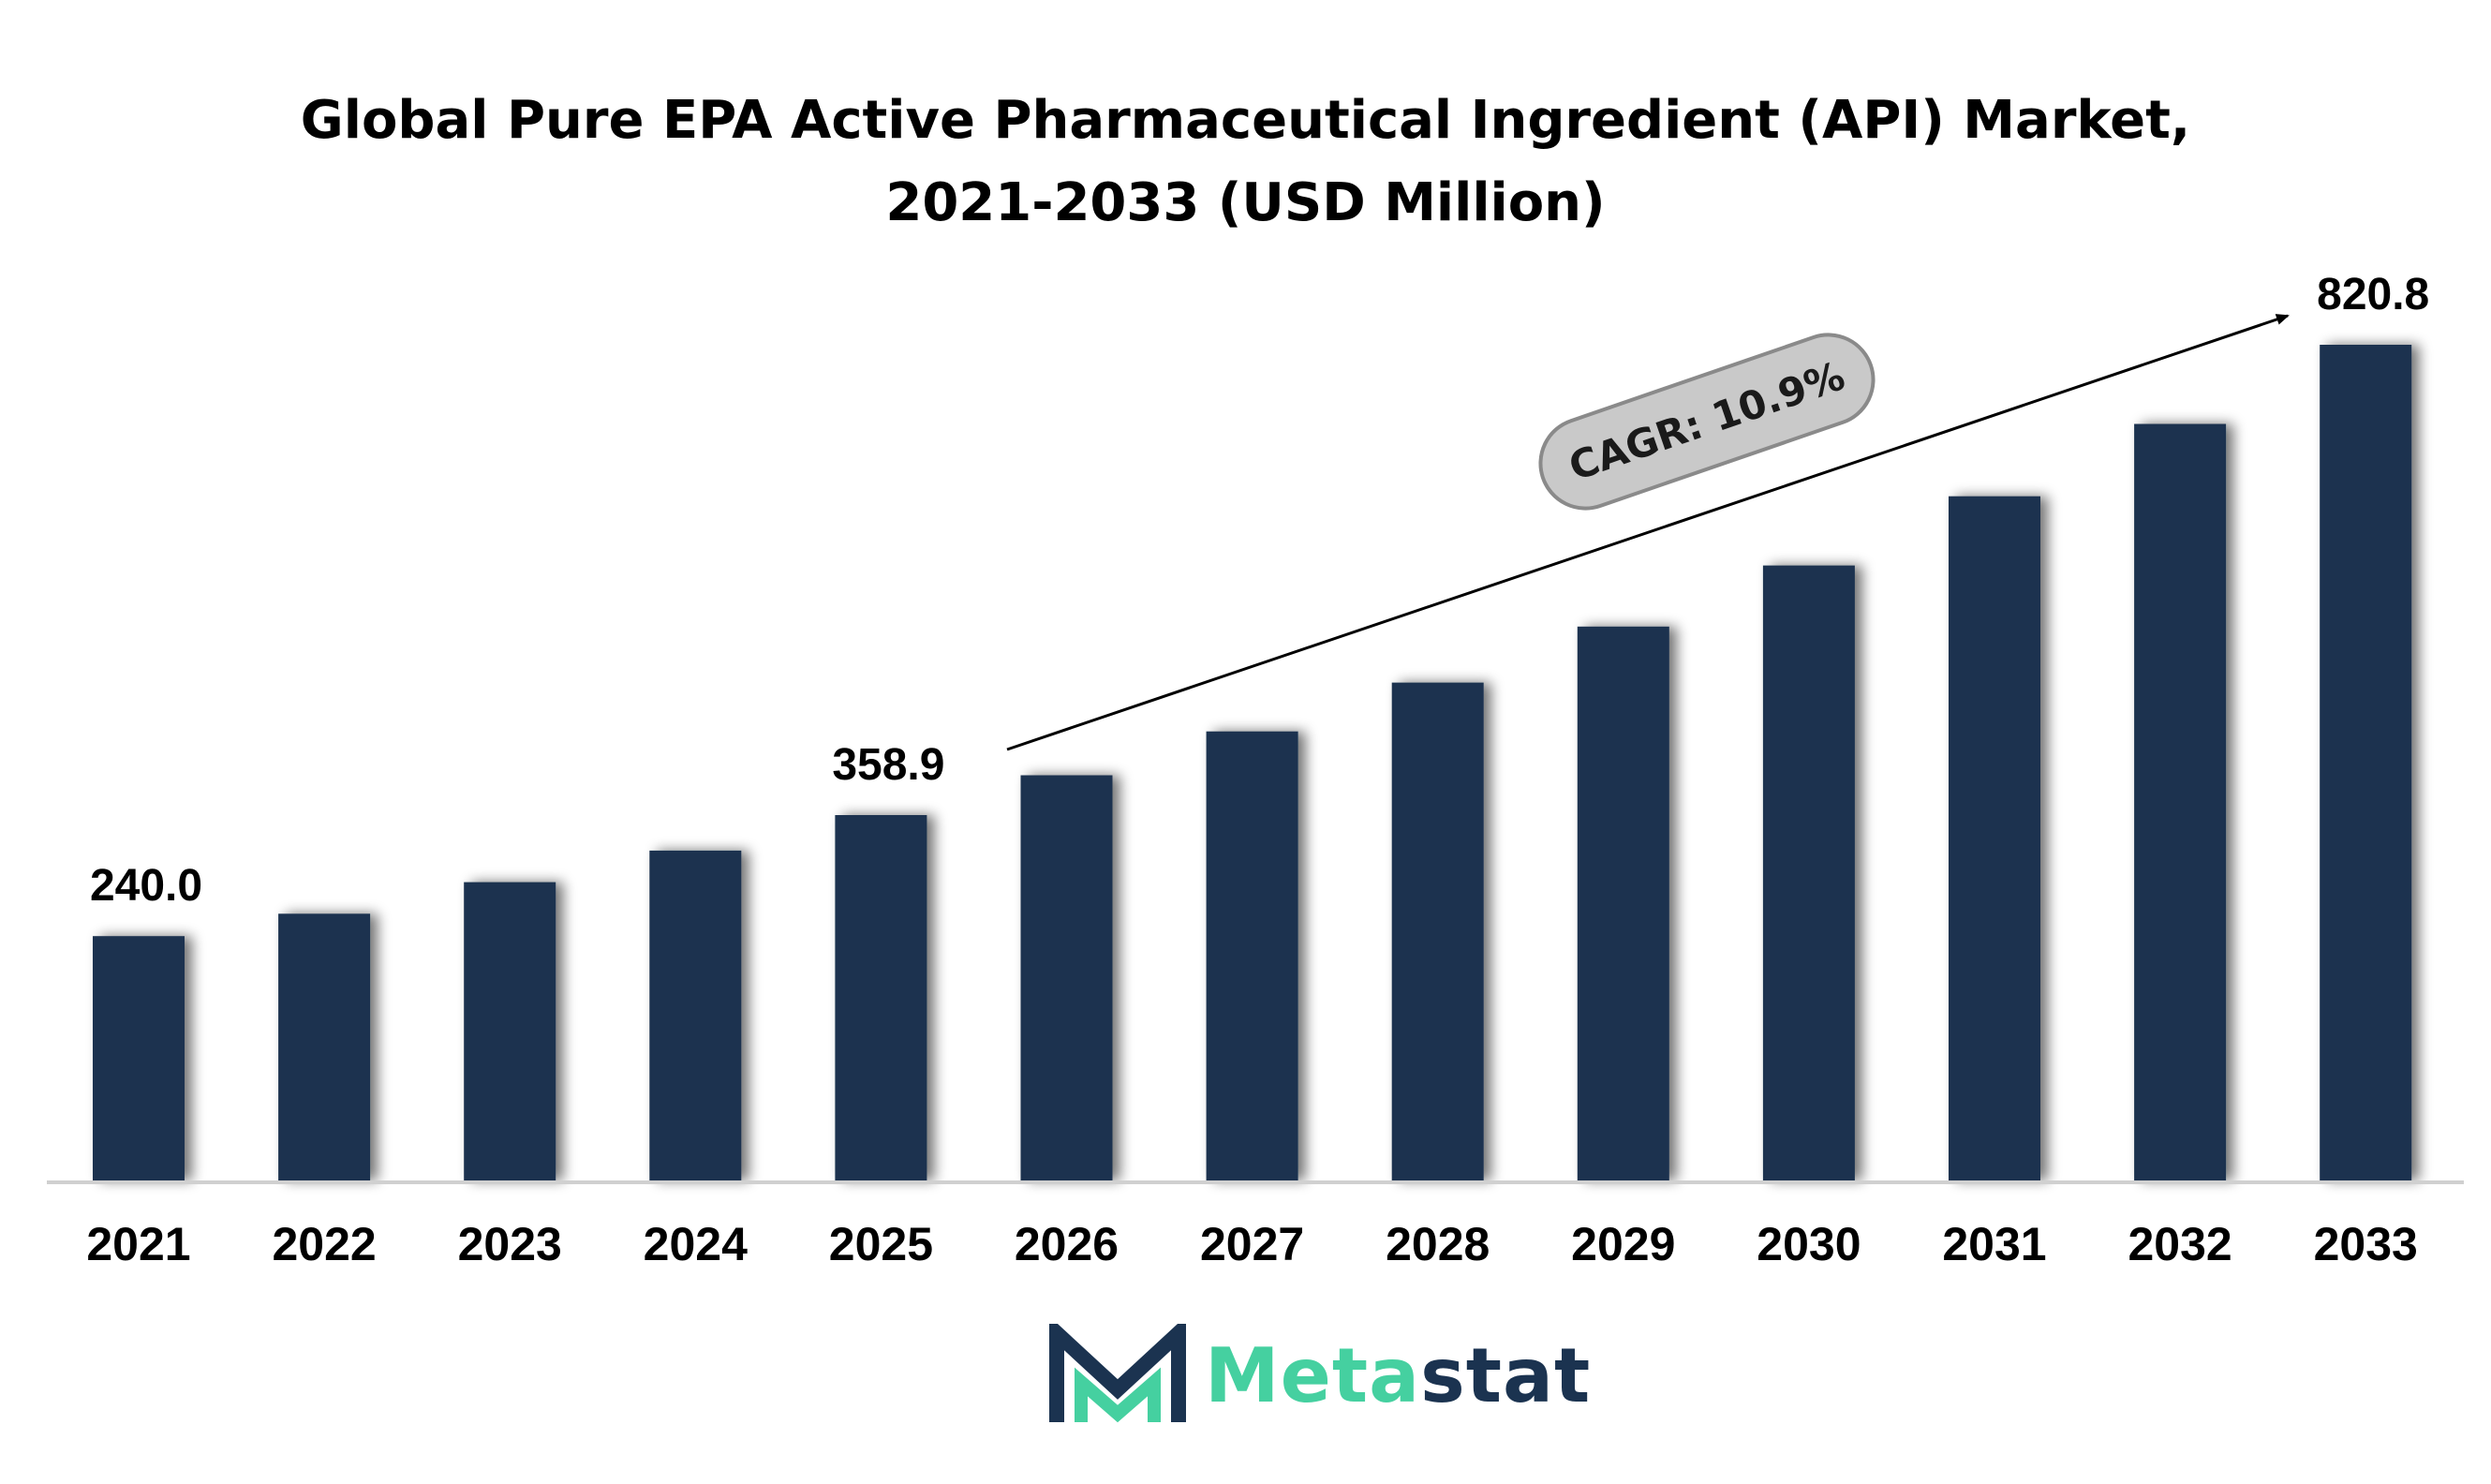 The width and height of the screenshot is (2491, 1484). Describe the element at coordinates (138, 1244) in the screenshot. I see `x-tick-label-2021: 2021` at that location.